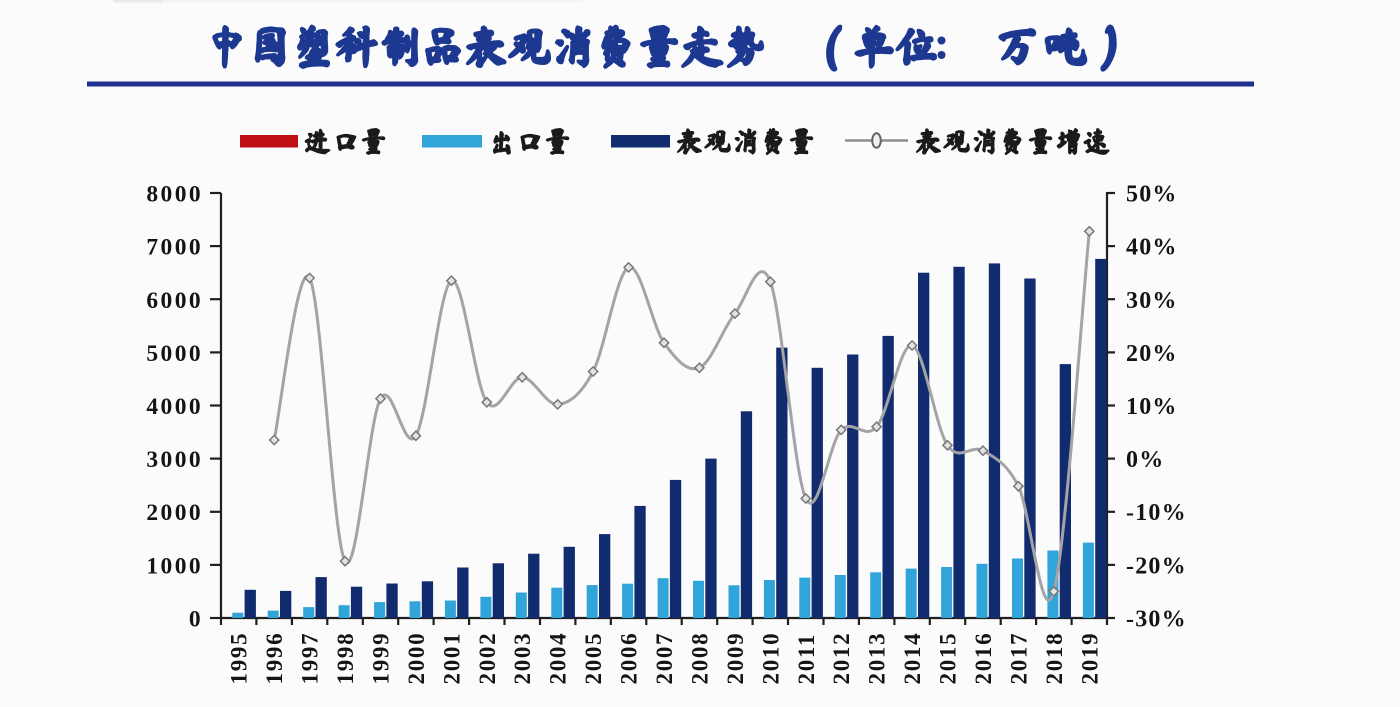 This screenshot has width=1400, height=707. What do you see at coordinates (1156, 513) in the screenshot?
I see `svg-text: -10%` at bounding box center [1156, 513].